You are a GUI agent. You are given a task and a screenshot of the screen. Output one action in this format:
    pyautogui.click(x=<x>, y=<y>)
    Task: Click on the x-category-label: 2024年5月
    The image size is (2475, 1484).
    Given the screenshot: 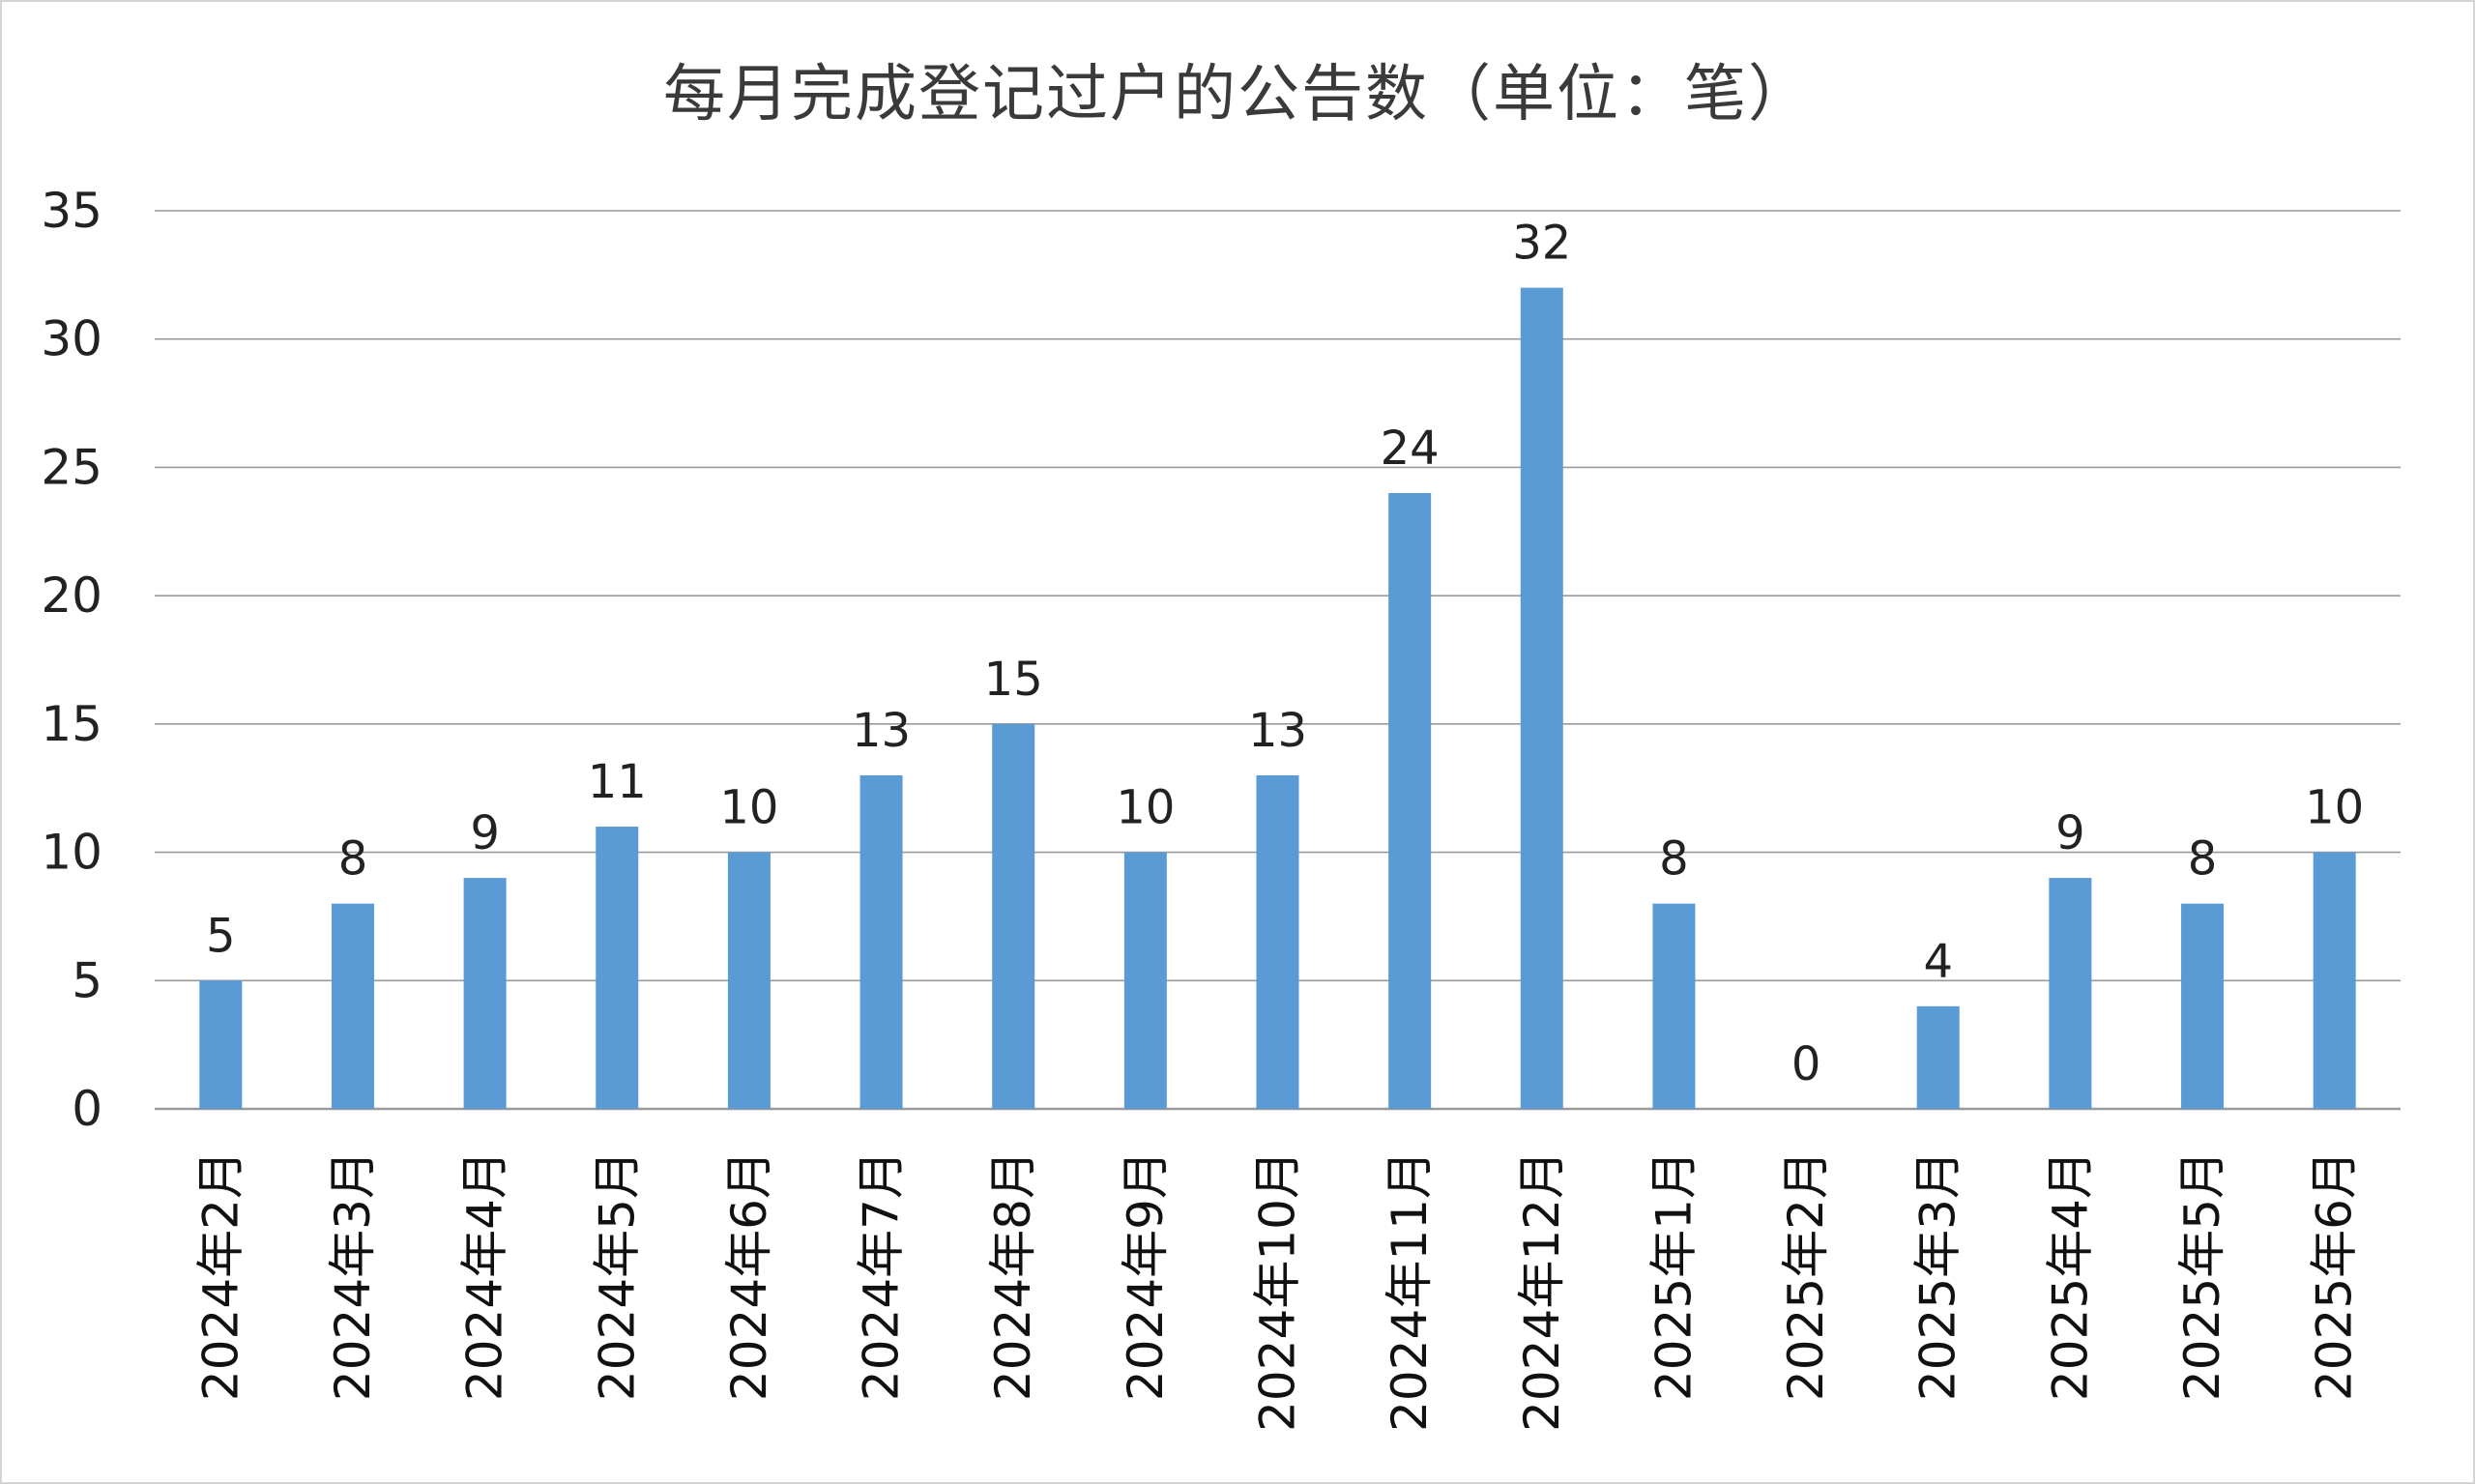 What is the action you would take?
    pyautogui.click(x=617, y=1275)
    